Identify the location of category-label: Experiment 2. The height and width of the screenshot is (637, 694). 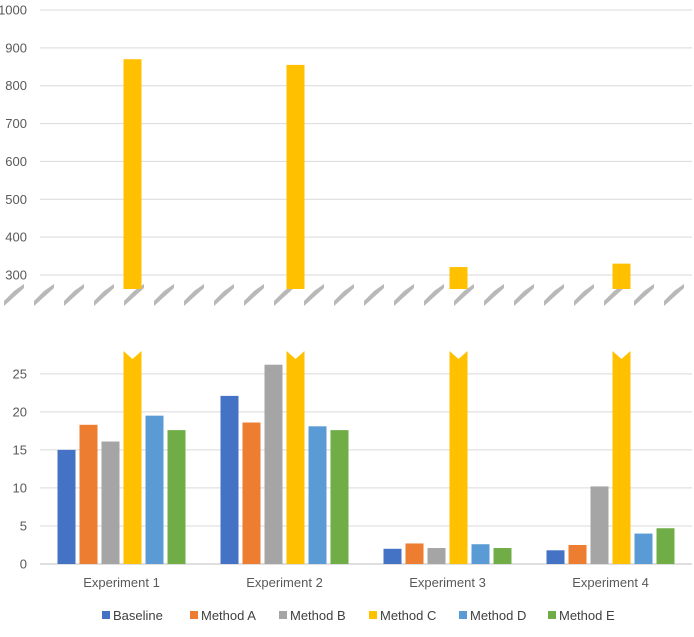
(284, 582).